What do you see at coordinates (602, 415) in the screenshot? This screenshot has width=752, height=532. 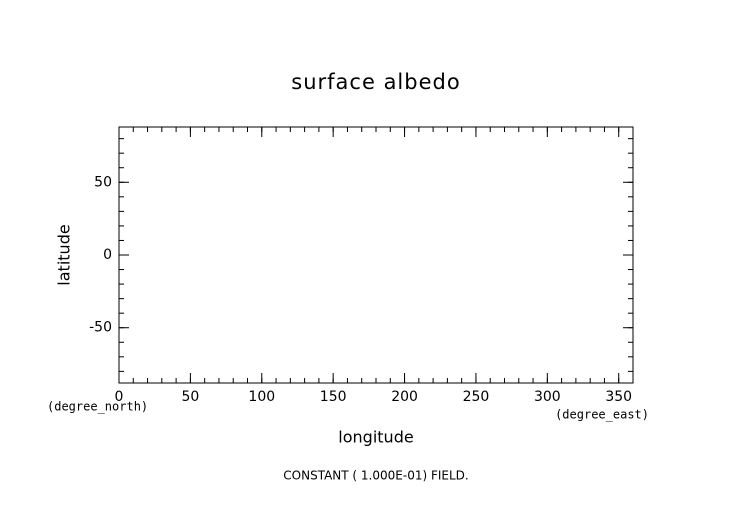 I see `x-unit: (degree_east)` at bounding box center [602, 415].